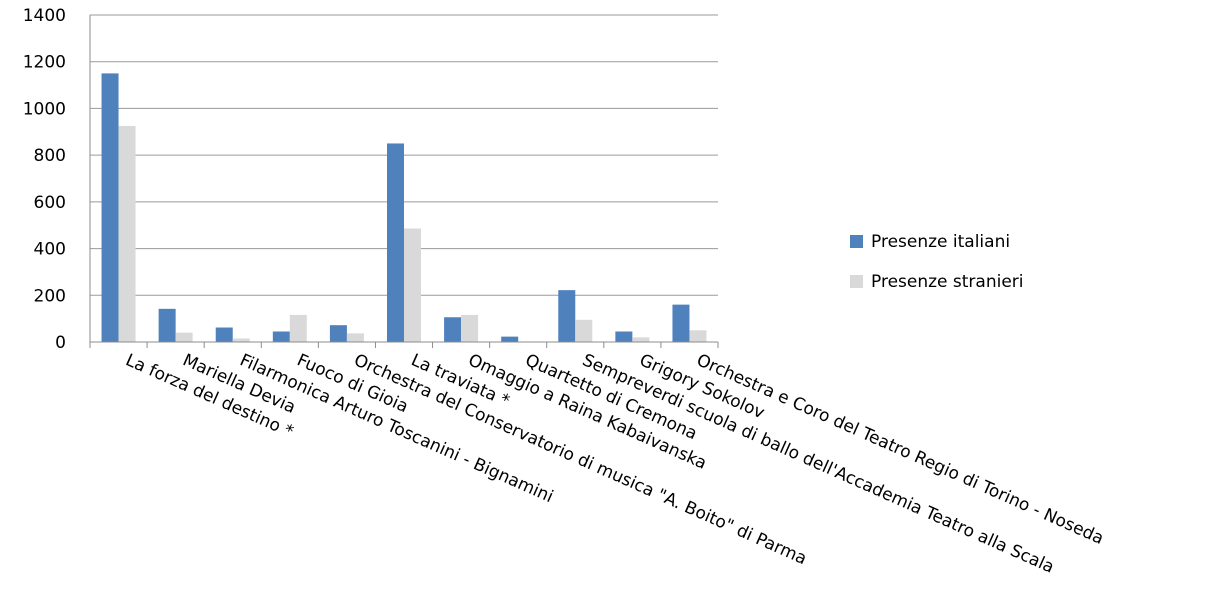 Image resolution: width=1219 pixels, height=615 pixels. I want to click on y-axis-ticks: 0 200 400 600 800 1000 1200 1400, so click(44, 179).